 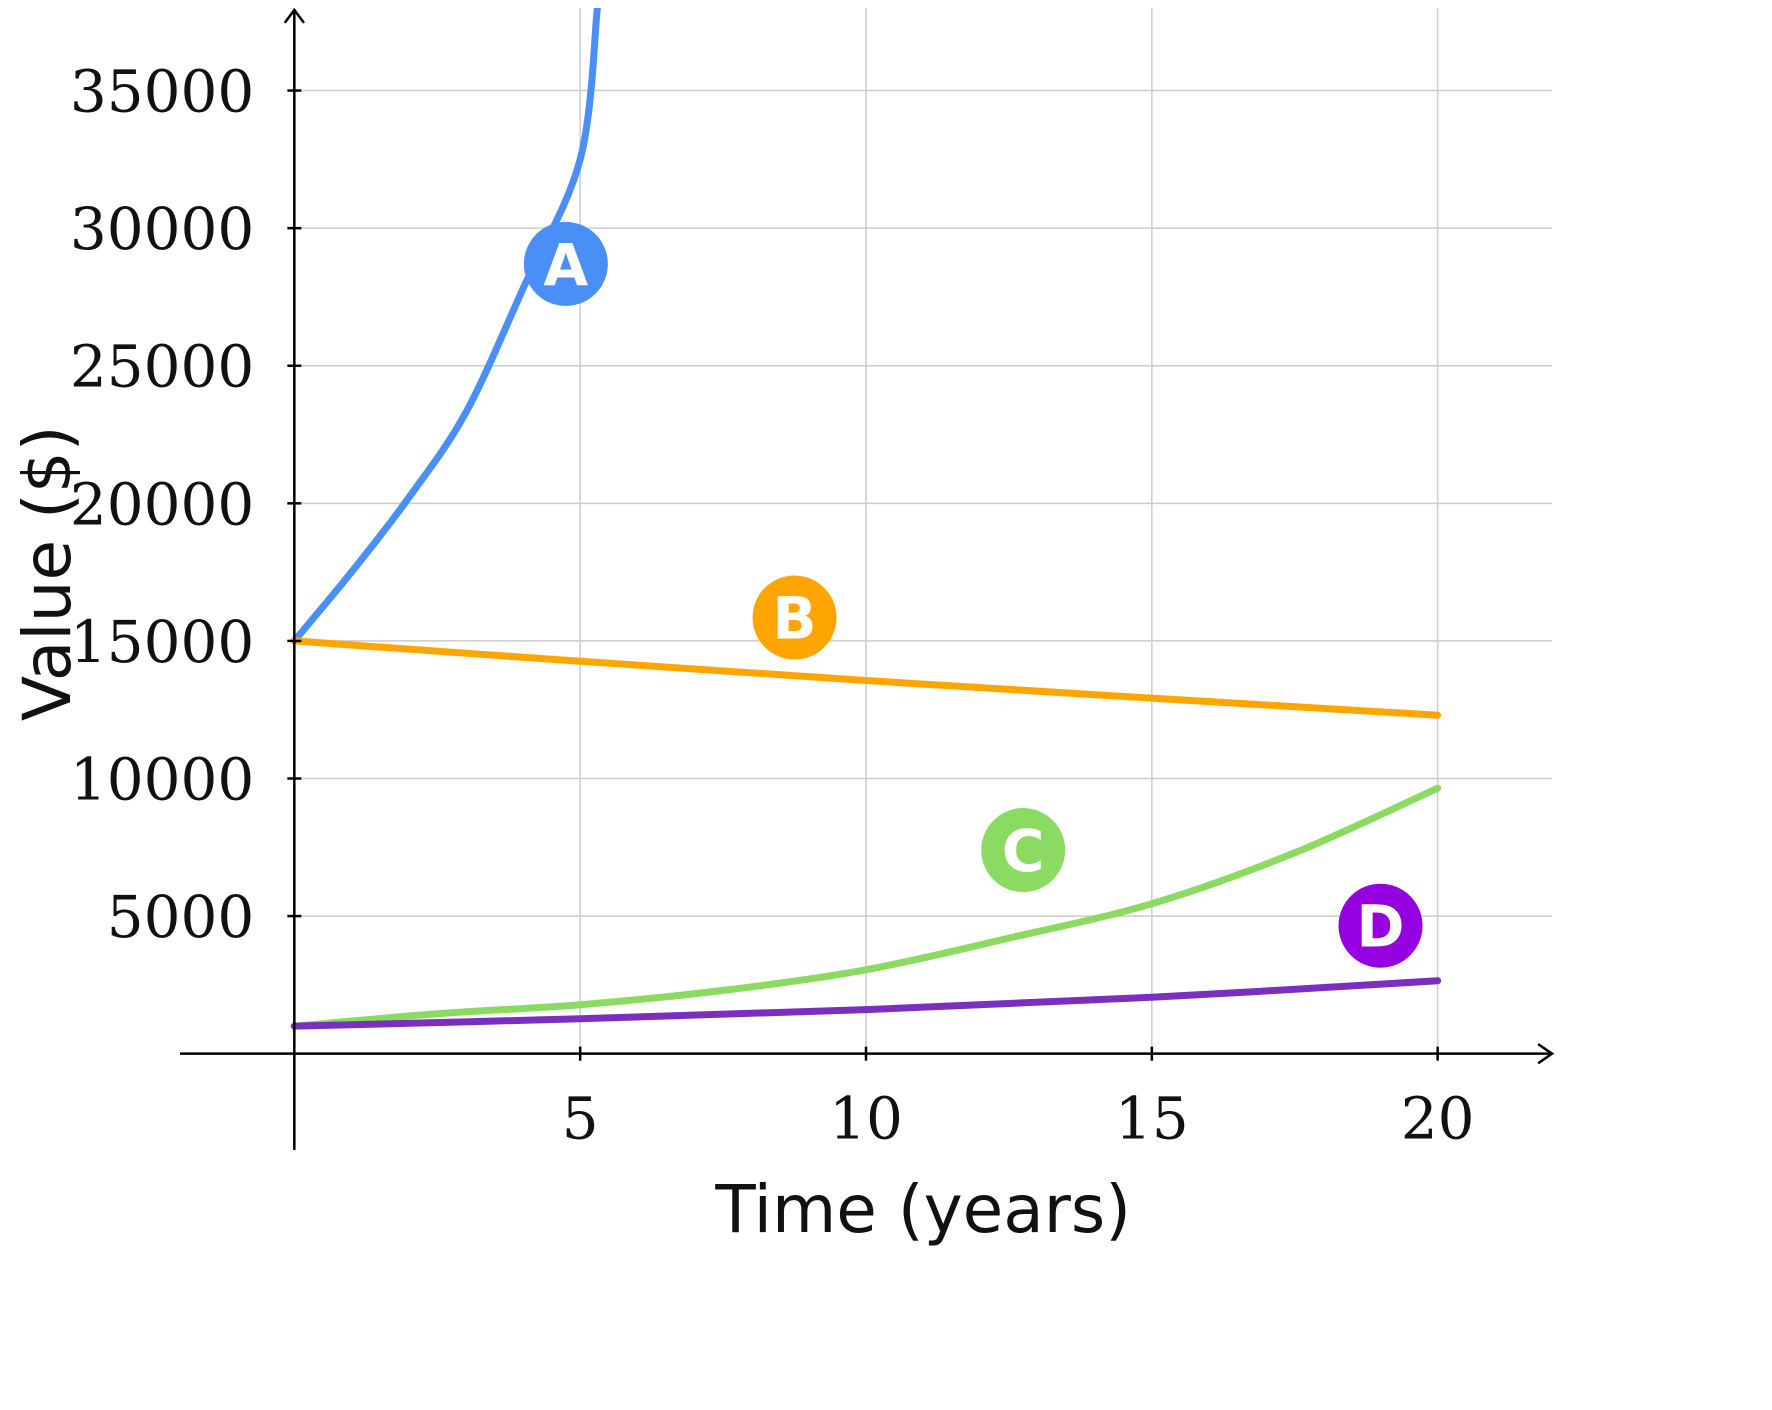 What do you see at coordinates (162, 229) in the screenshot?
I see `y-tick-label-30000: 30000` at bounding box center [162, 229].